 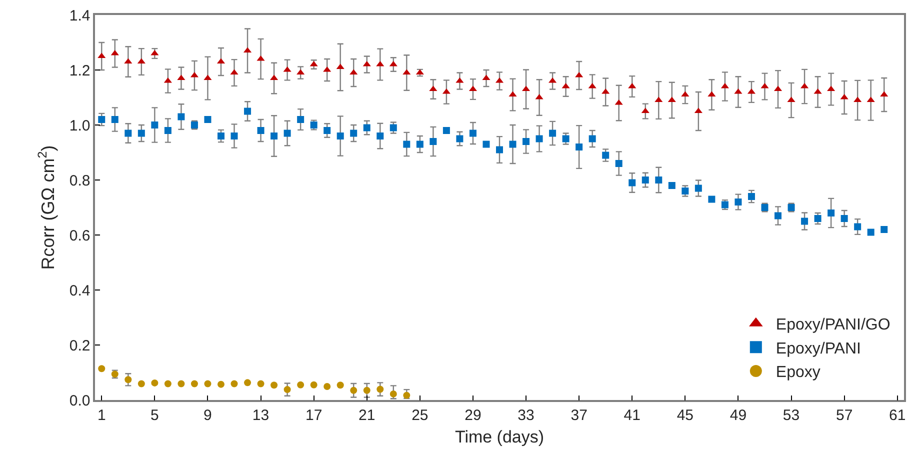 I want to click on x-tick-label: 25, so click(x=420, y=415).